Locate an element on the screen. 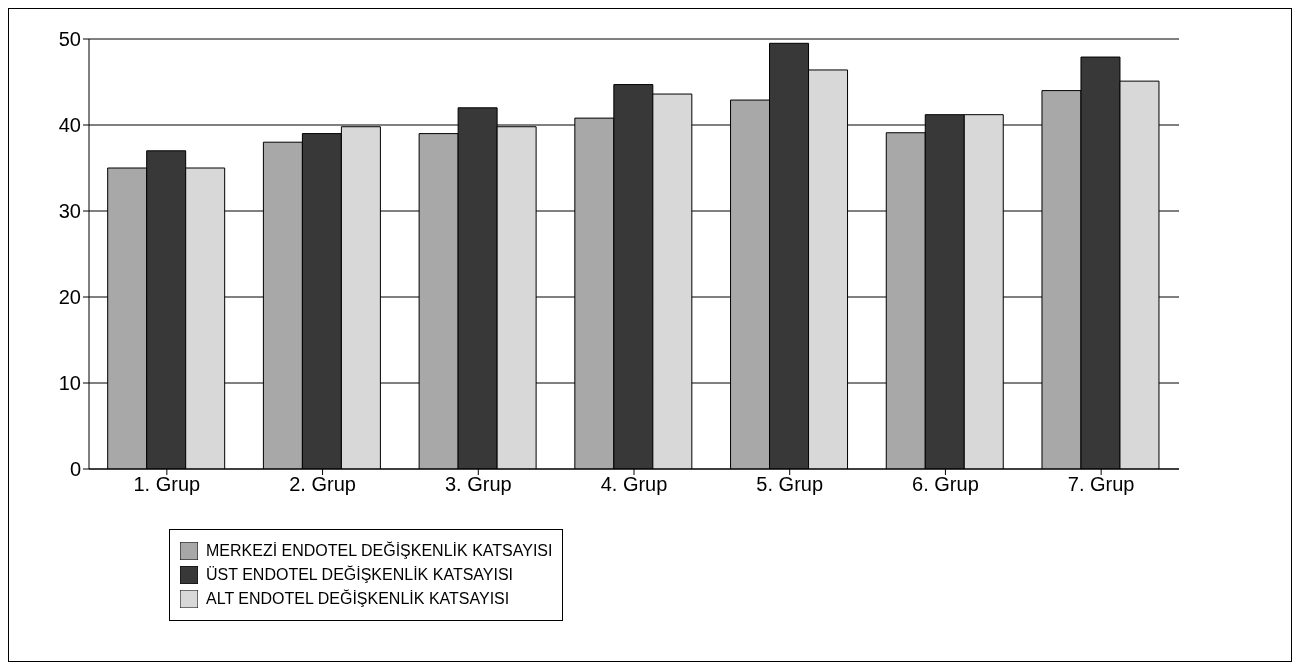  legend-label: ALT ENDOTEL DEĞİŞKENLİK KATSAYISI is located at coordinates (358, 599).